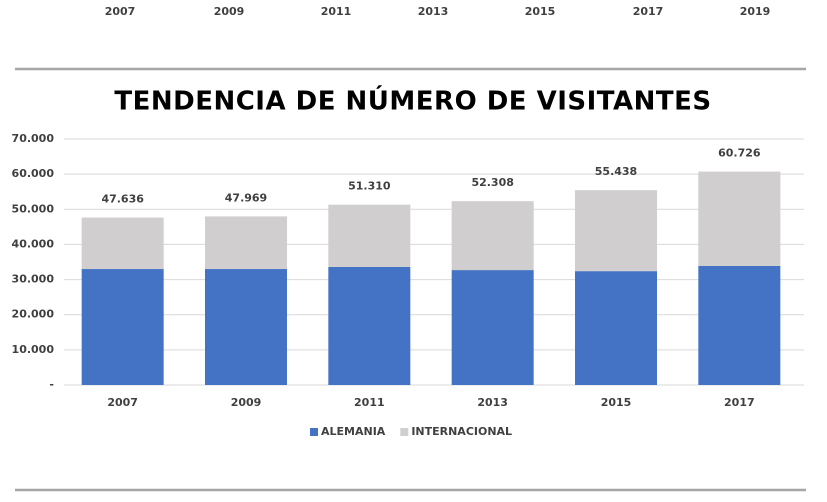 The height and width of the screenshot is (502, 827). I want to click on y-tick-label: -, so click(51, 384).